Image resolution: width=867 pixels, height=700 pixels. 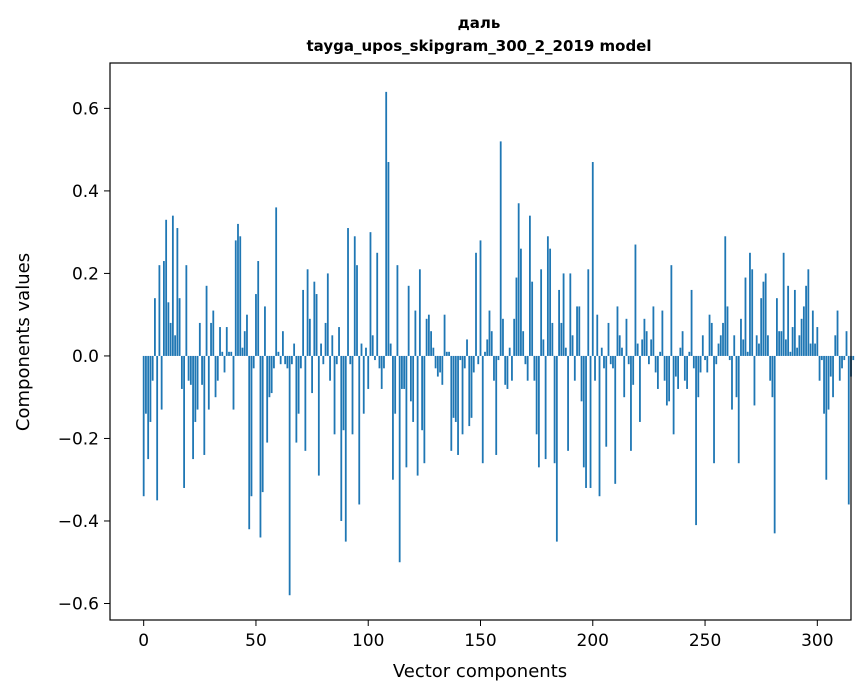 What do you see at coordinates (85, 109) in the screenshot?
I see `y-tick-label: 0.6` at bounding box center [85, 109].